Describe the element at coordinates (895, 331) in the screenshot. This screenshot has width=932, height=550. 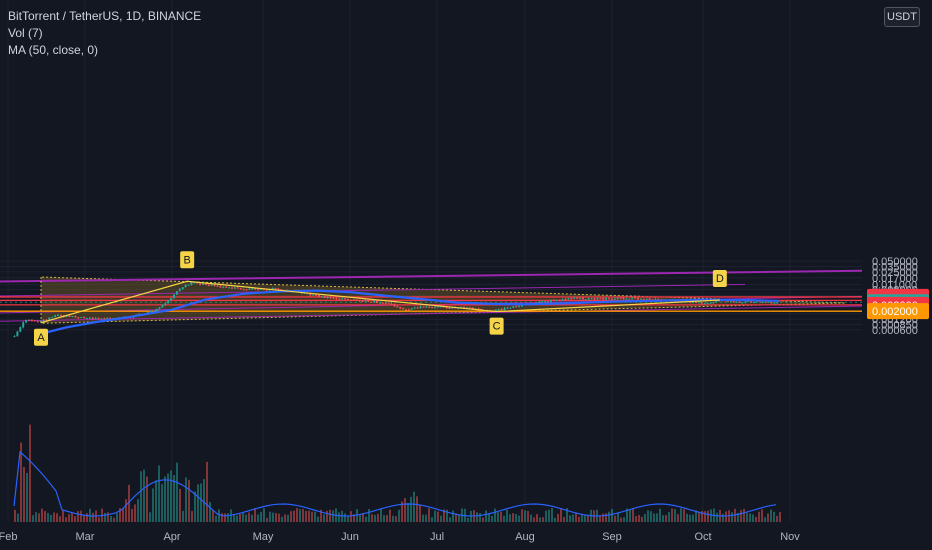
I see `price-tick-label: 0.000600` at that location.